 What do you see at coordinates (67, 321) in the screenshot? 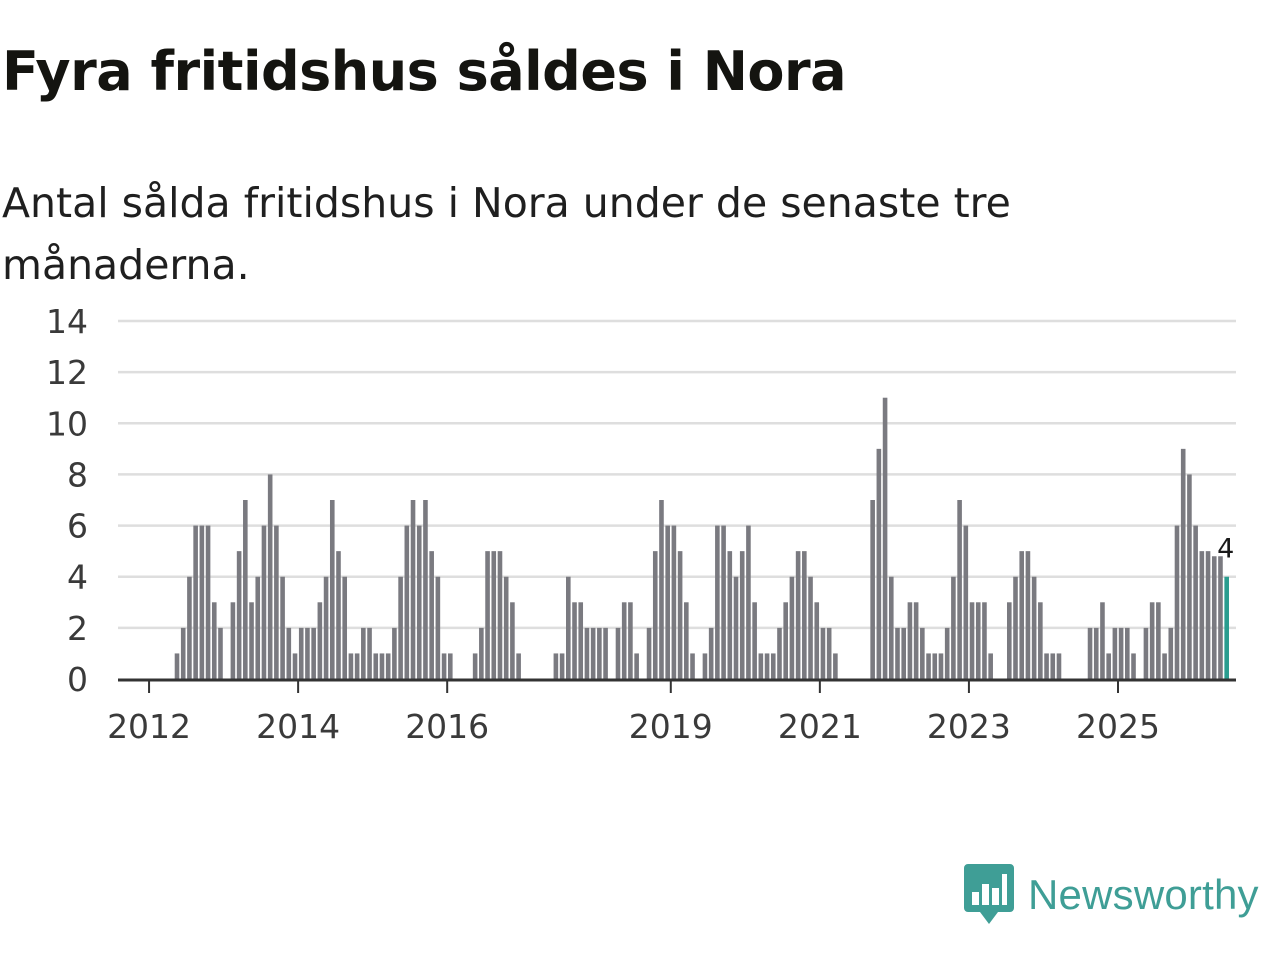
I see `y-tick-label-14: 14` at bounding box center [67, 321].